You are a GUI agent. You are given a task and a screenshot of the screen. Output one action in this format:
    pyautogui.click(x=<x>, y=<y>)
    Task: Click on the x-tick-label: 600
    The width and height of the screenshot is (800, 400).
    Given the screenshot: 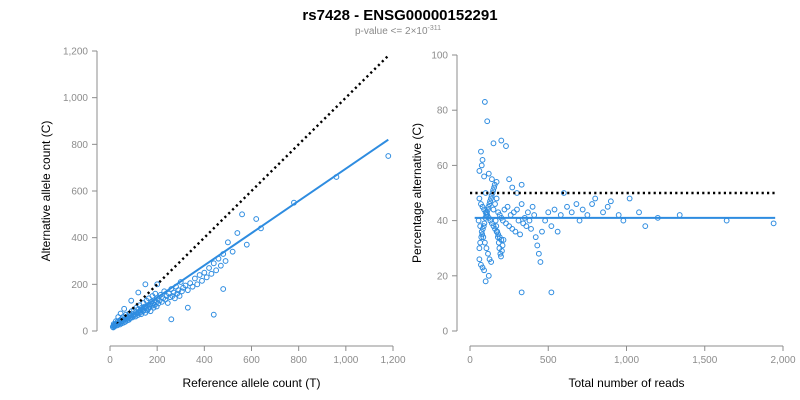 What is the action you would take?
    pyautogui.click(x=251, y=360)
    